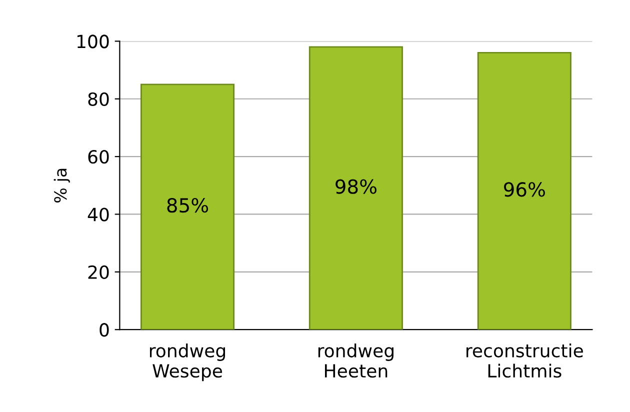 The width and height of the screenshot is (630, 412). What do you see at coordinates (356, 360) in the screenshot?
I see `x-tick-label: rondweg Heeten` at bounding box center [356, 360].